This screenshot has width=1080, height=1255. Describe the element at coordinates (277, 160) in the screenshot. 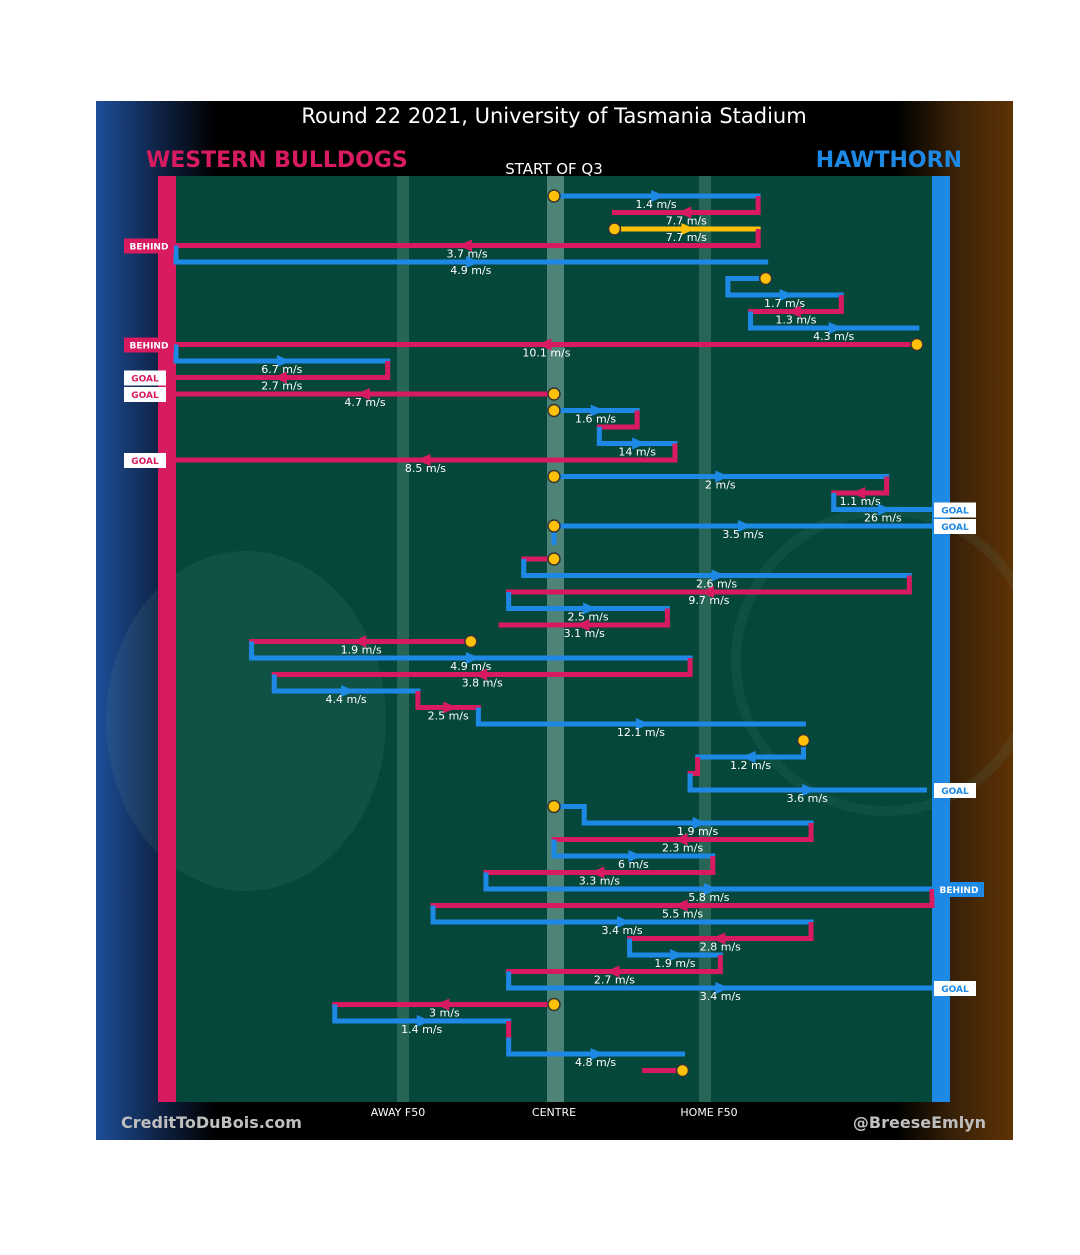

I see `left-team-name: WESTERN BULLDOGS` at that location.